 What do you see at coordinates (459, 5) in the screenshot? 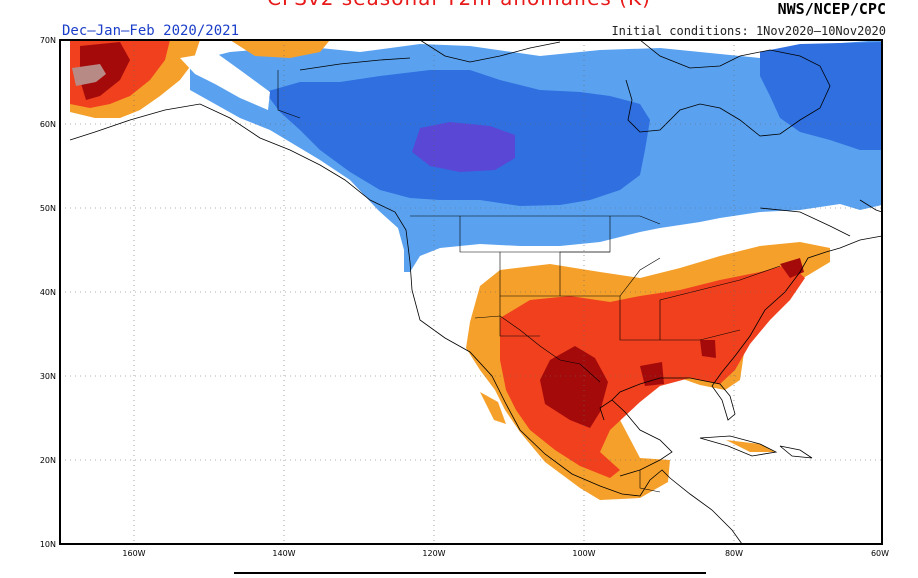
I see `map-title: CFSv2 seasonal T2m anomalies (K)` at bounding box center [459, 5].